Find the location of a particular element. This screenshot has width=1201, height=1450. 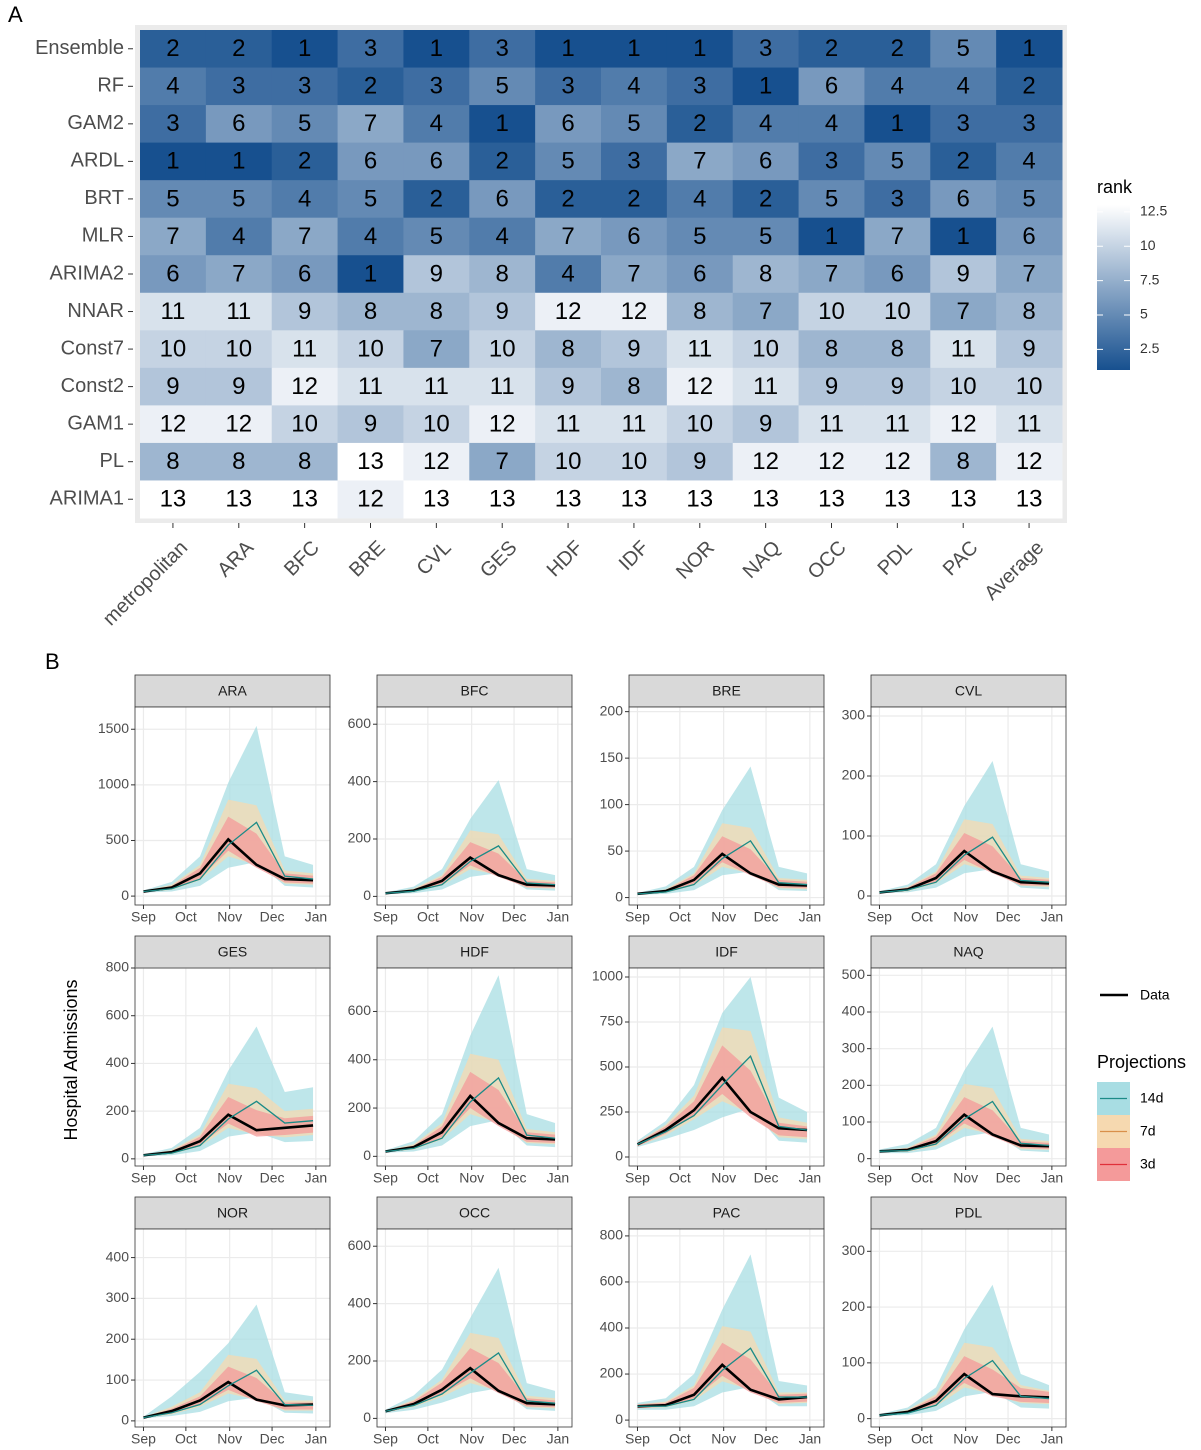

panel-title: BFC is located at coordinates (475, 691).